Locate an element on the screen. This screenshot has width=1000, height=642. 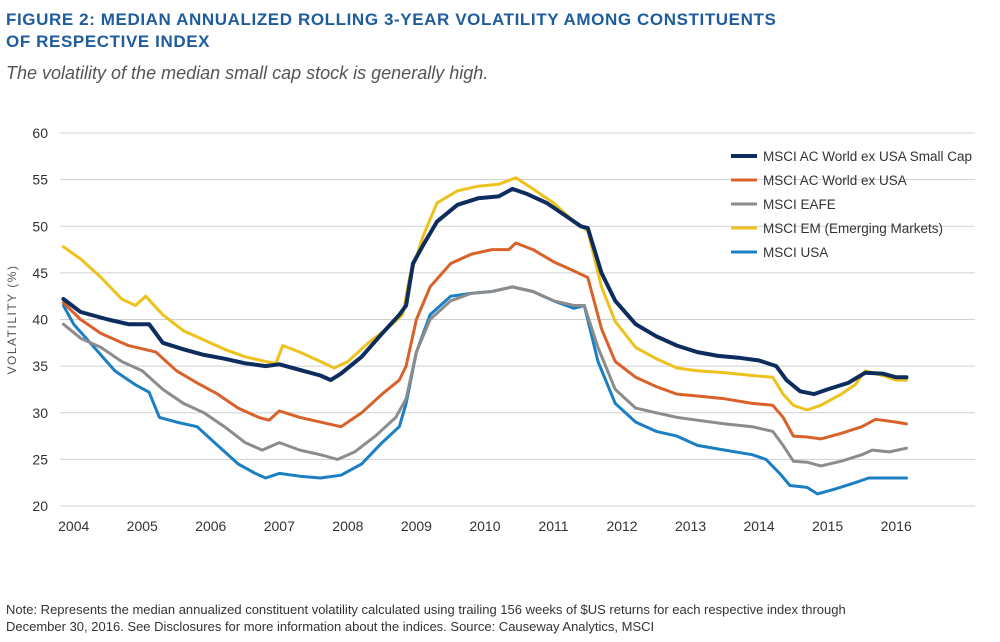
y-tick-label: 60 is located at coordinates (40, 133).